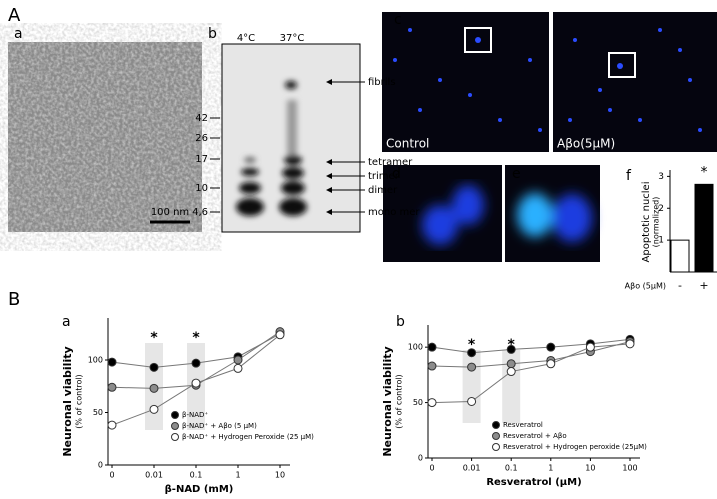 The image size is (717, 499). Describe the element at coordinates (703, 285) in the screenshot. I see `x-tick-label: +` at that location.